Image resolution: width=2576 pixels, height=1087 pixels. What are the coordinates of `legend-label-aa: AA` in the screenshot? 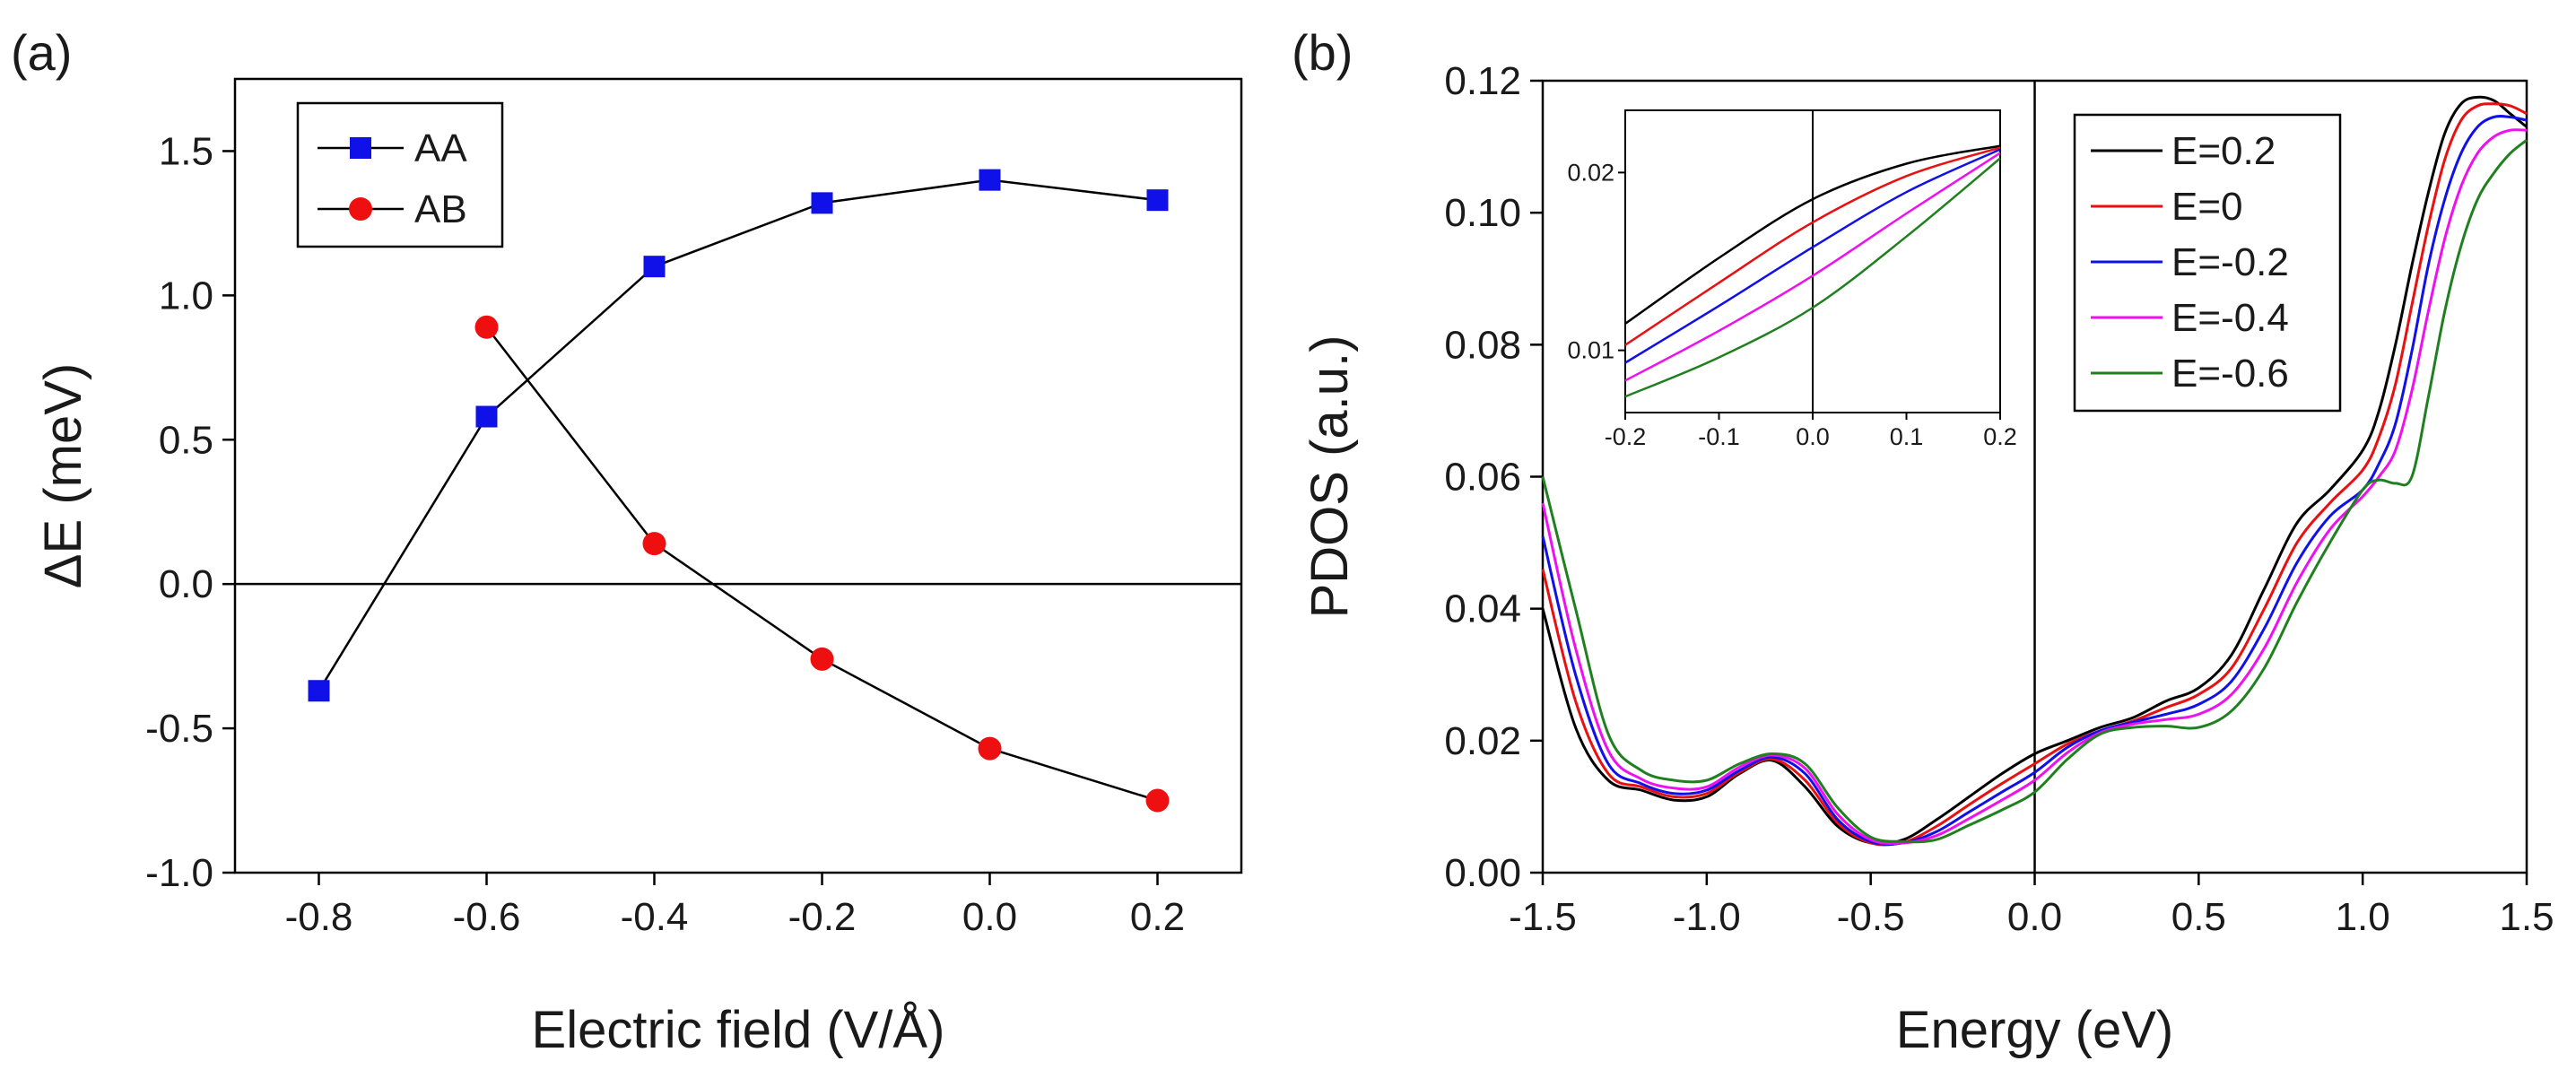 It's located at (440, 148).